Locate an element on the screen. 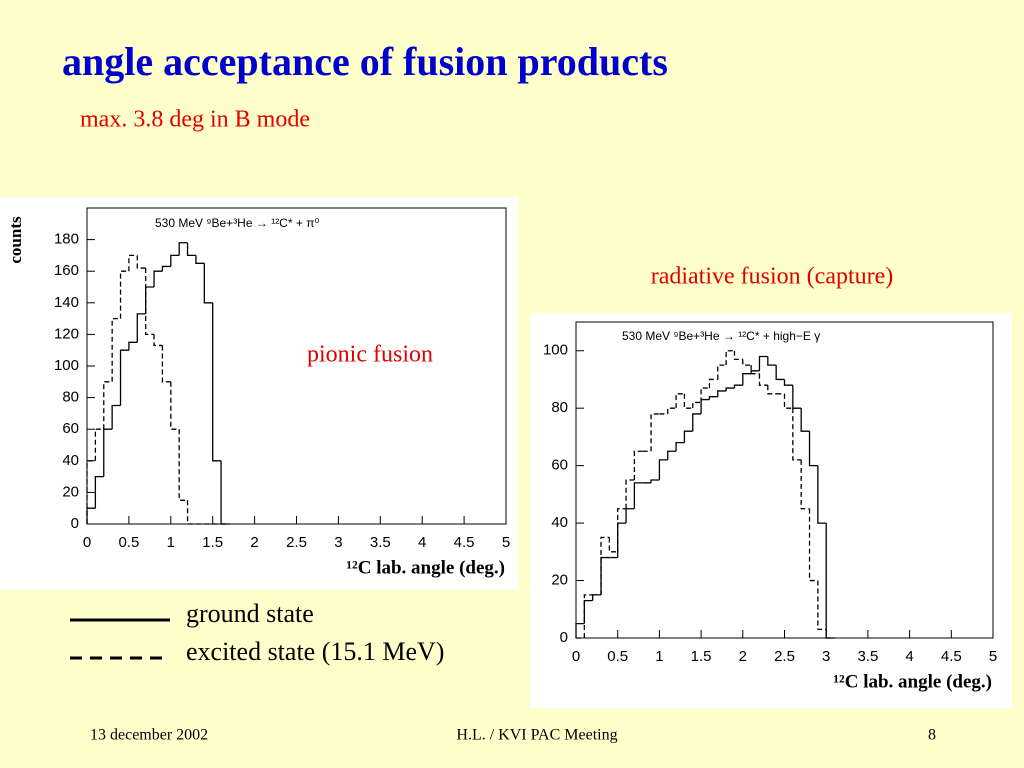 The height and width of the screenshot is (768, 1024). x-tick-label: 0 is located at coordinates (87, 542).